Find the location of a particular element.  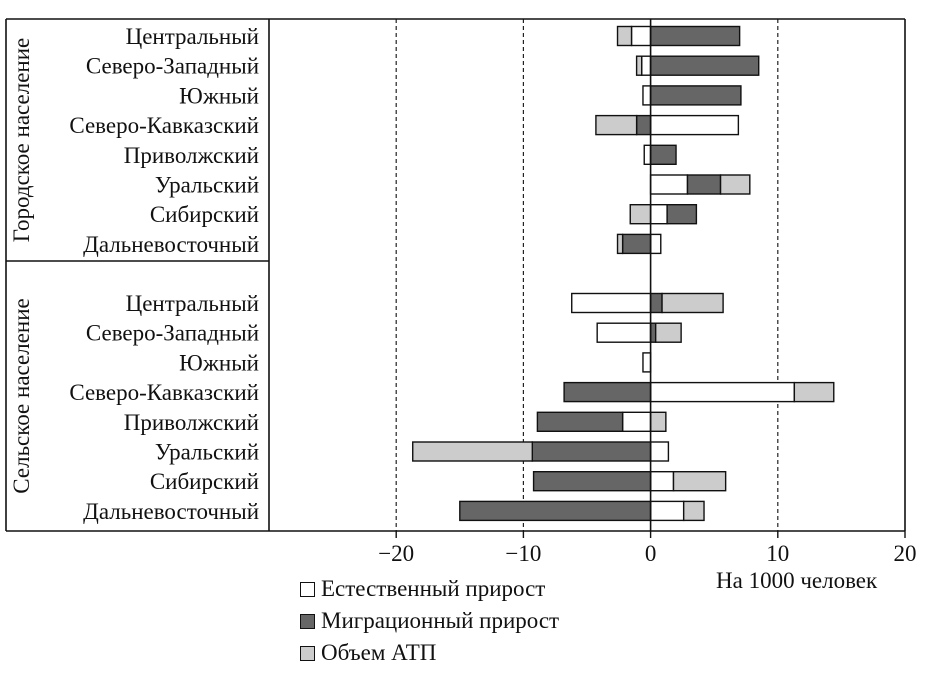

group-label: Городское население is located at coordinates (21, 140).